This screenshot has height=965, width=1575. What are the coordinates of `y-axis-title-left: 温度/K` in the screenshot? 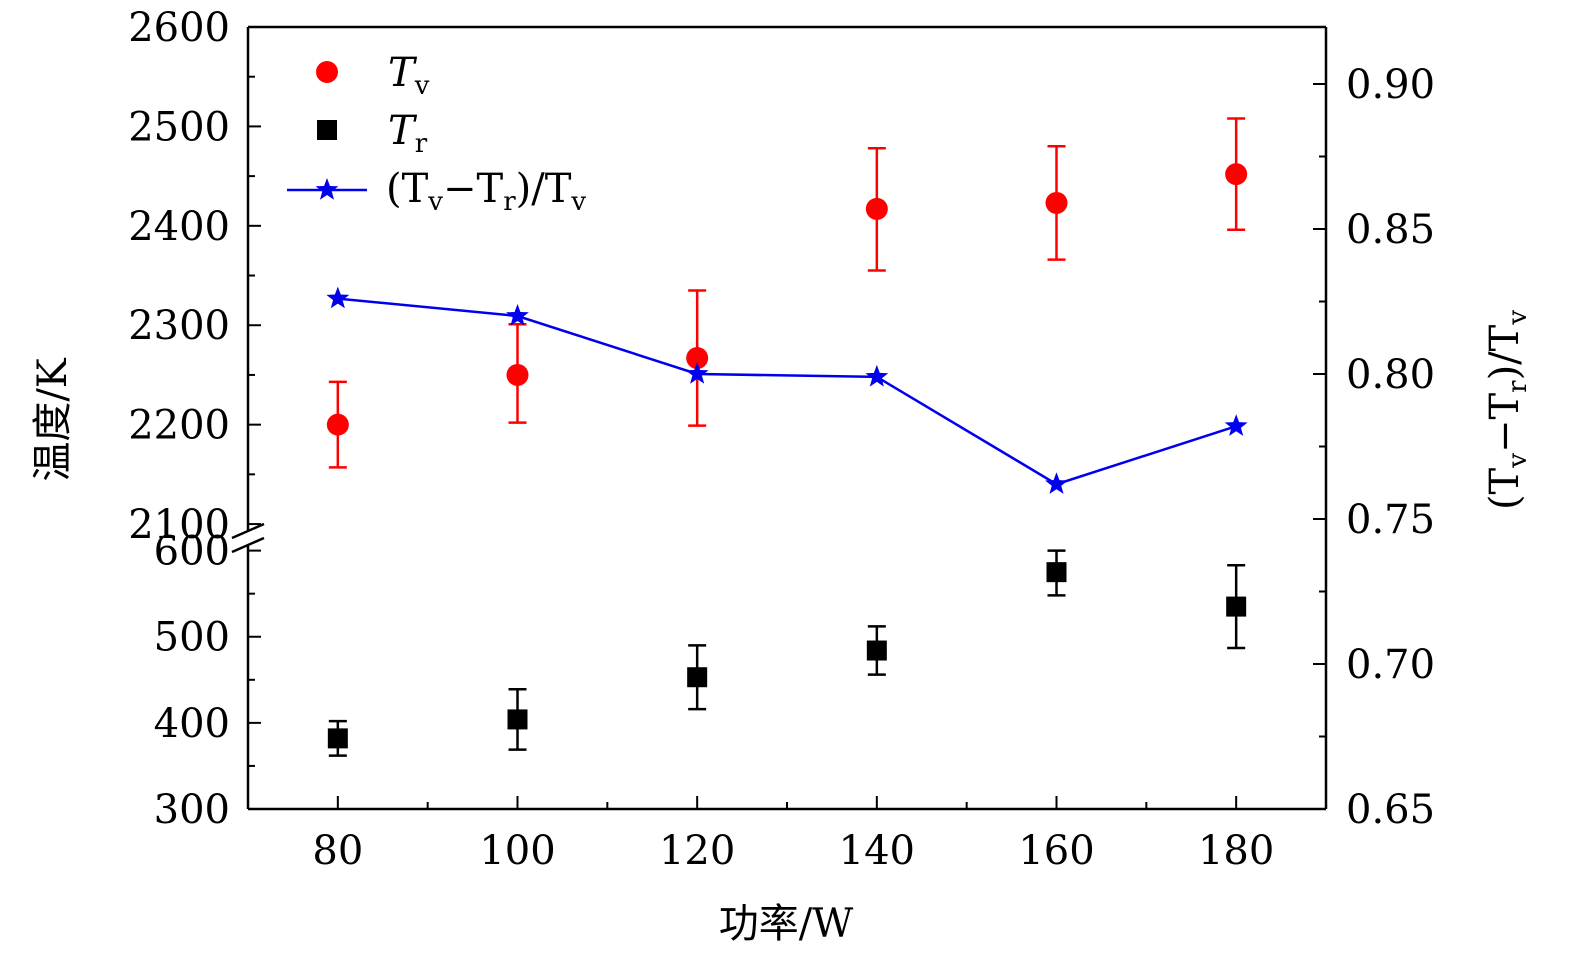 It's located at (53, 419).